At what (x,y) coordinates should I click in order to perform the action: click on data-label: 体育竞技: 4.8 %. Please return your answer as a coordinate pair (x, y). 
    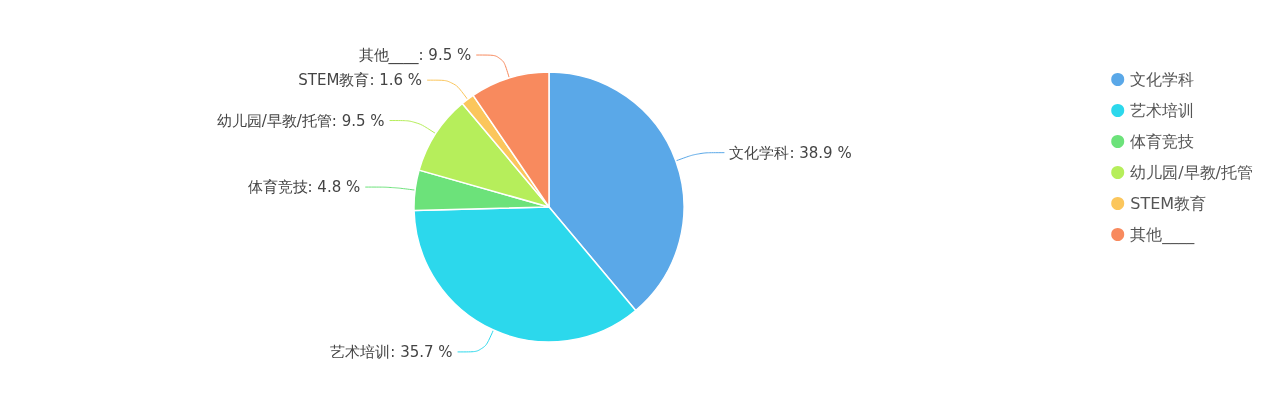
    Looking at the image, I should click on (304, 187).